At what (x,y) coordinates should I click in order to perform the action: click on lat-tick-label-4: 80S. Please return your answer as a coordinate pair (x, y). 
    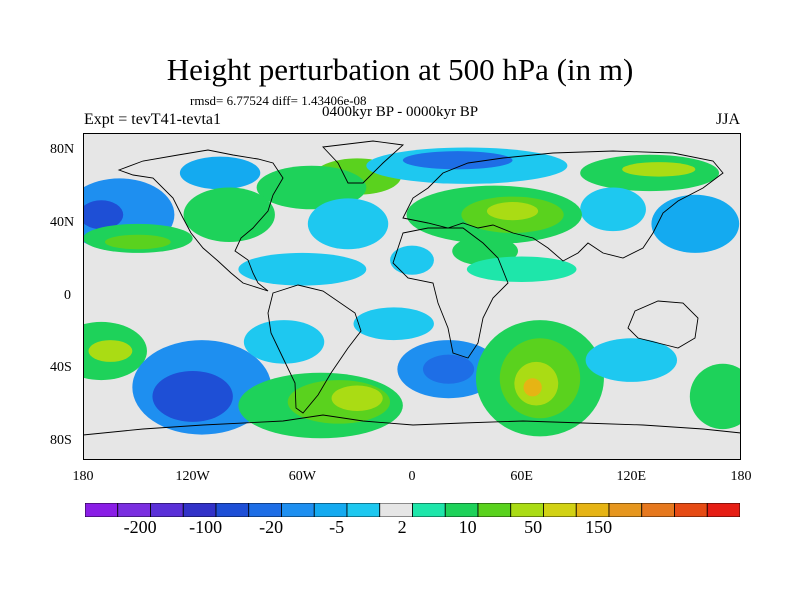
    Looking at the image, I should click on (61, 440).